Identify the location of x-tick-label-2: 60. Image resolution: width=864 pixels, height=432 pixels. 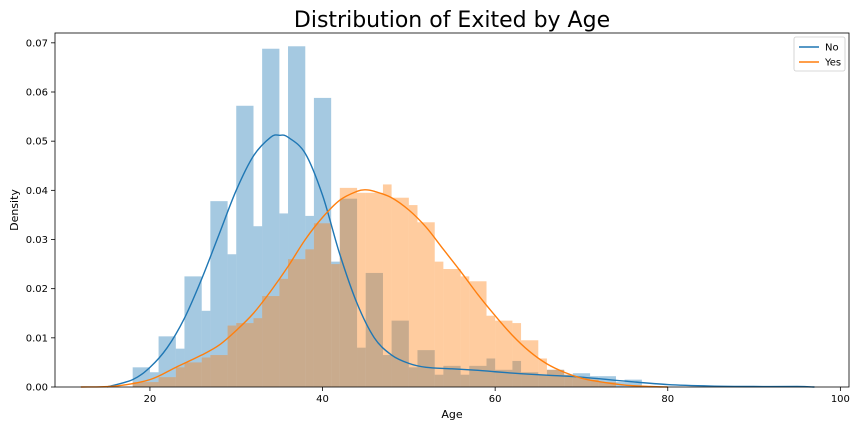
(495, 399).